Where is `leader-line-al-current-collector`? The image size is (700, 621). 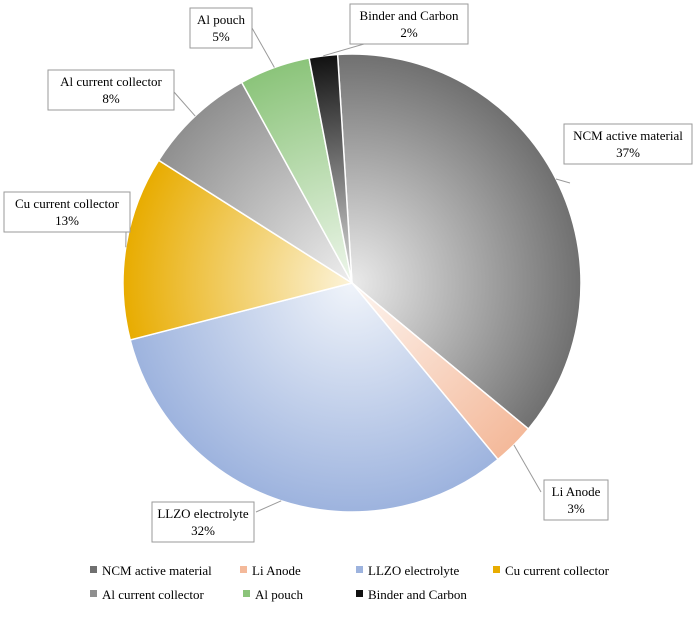
leader-line-al-current-collector is located at coordinates (184, 104).